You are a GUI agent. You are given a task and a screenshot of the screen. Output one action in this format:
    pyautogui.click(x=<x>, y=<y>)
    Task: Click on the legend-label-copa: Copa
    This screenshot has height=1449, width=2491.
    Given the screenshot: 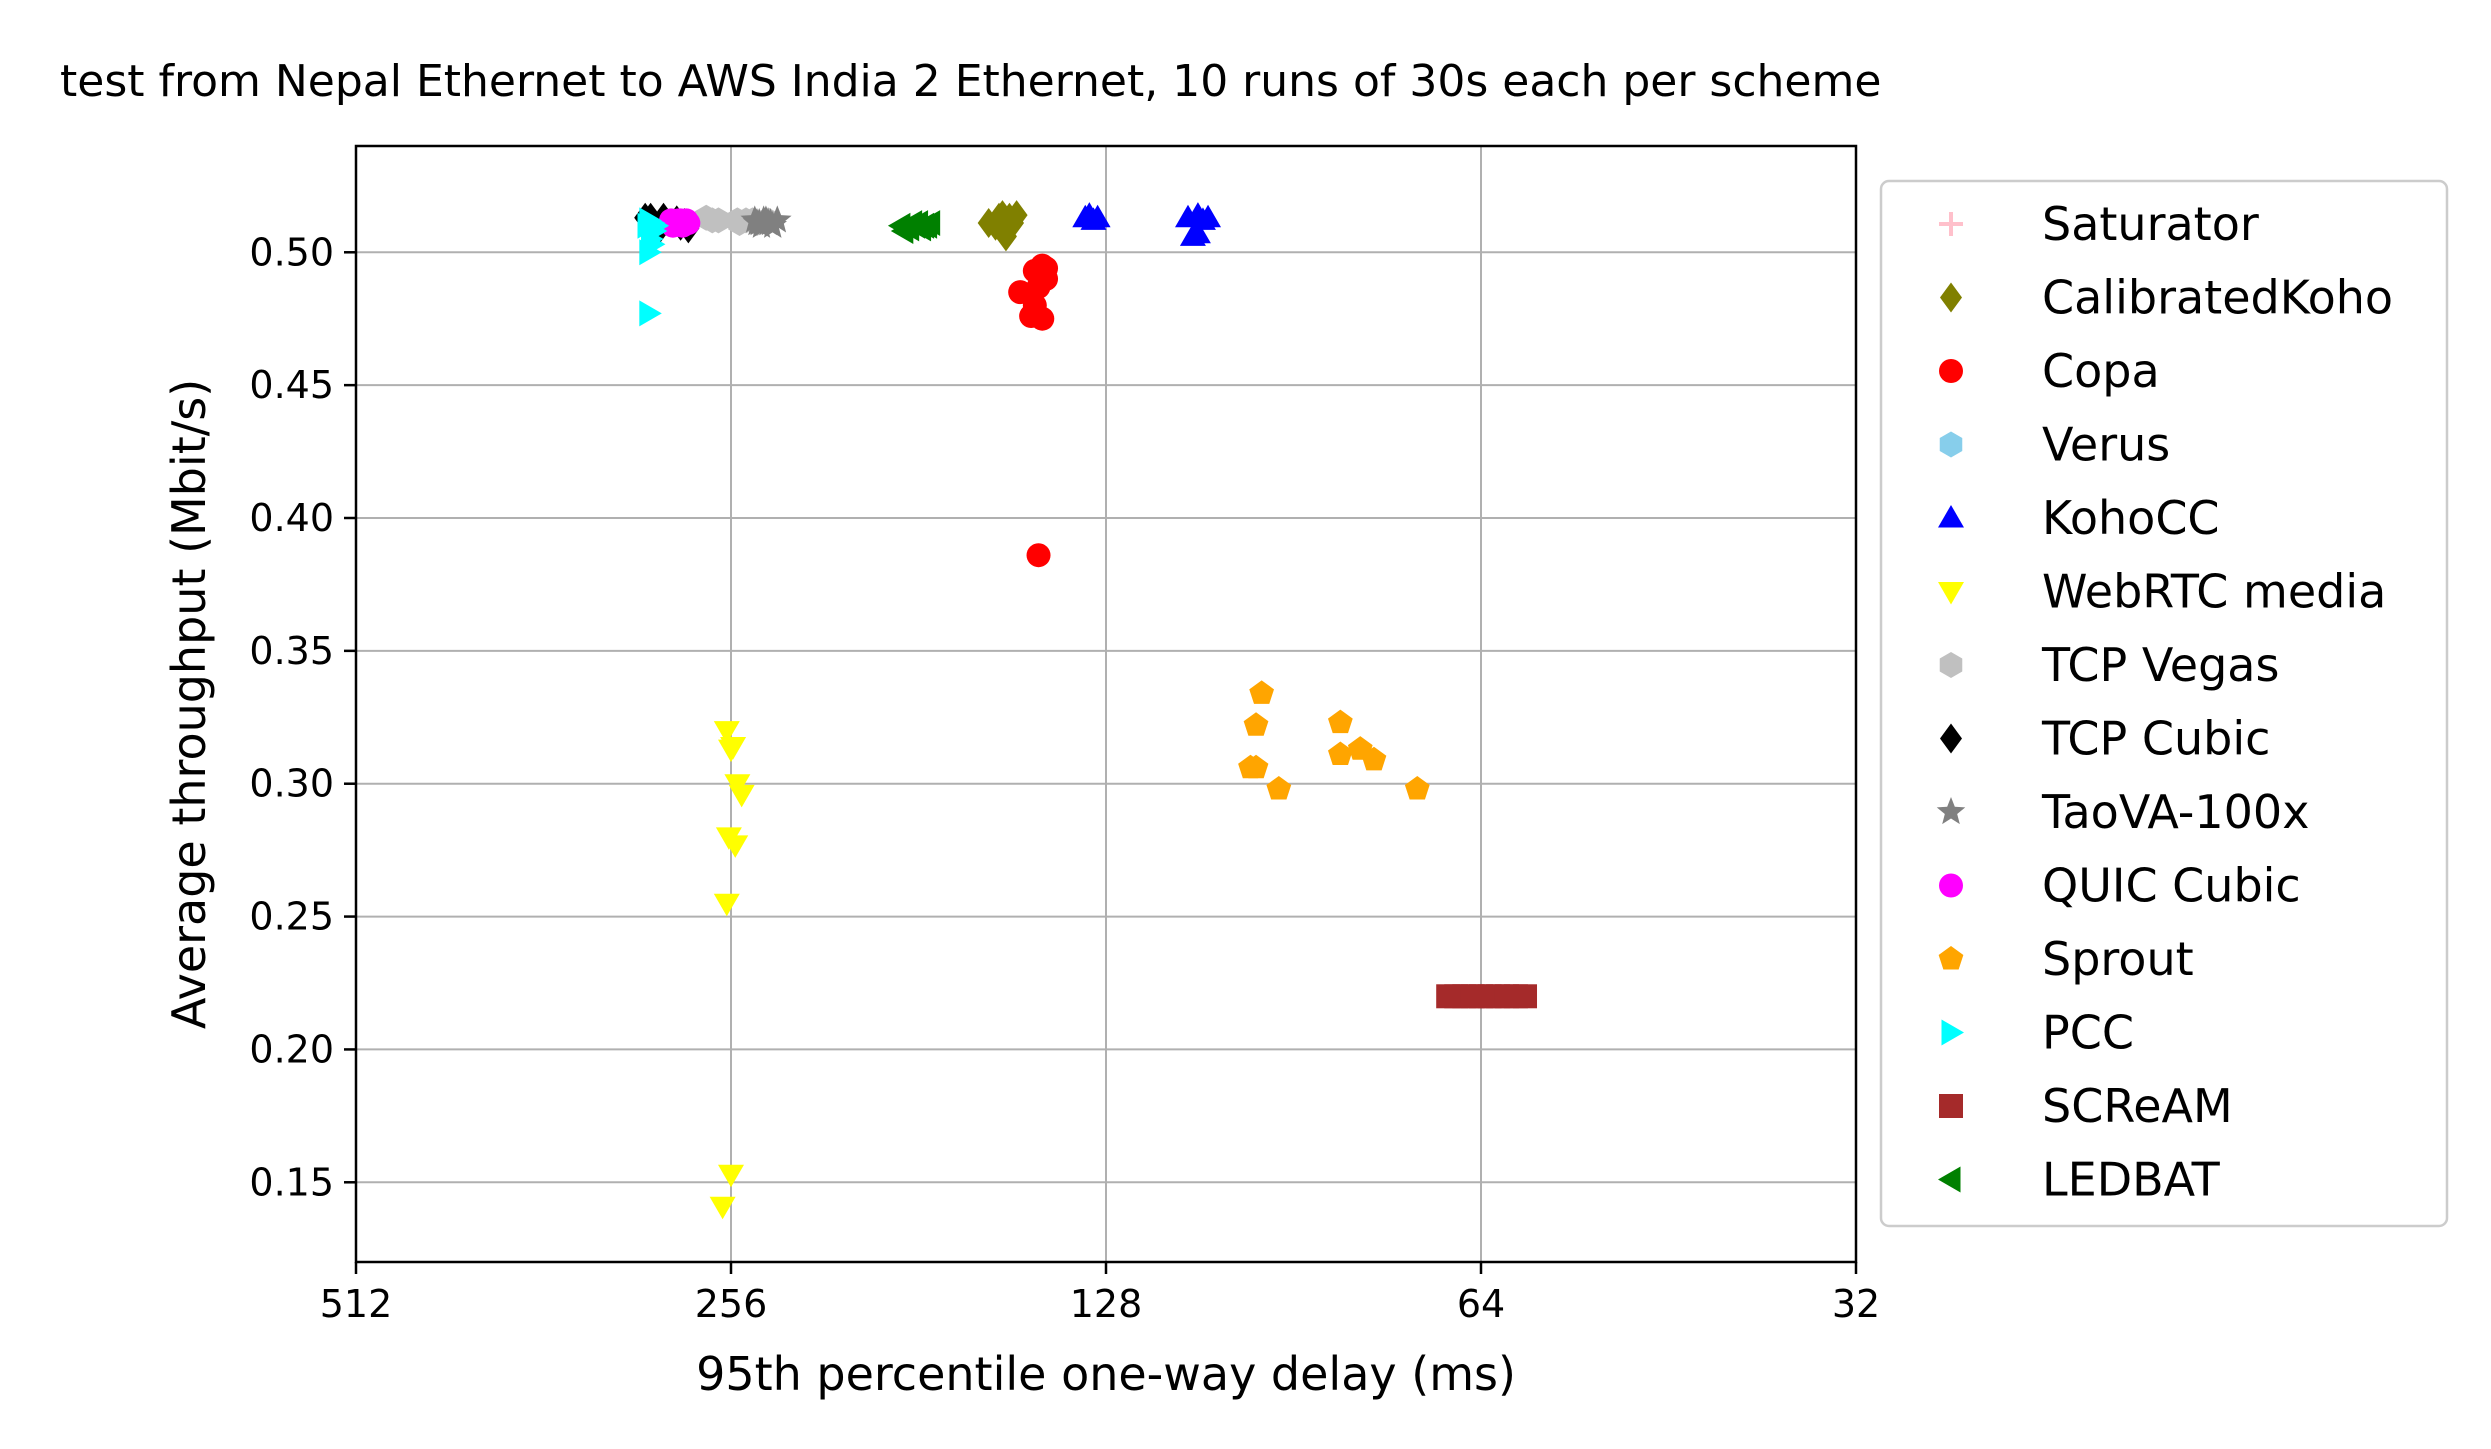 What is the action you would take?
    pyautogui.click(x=2101, y=371)
    